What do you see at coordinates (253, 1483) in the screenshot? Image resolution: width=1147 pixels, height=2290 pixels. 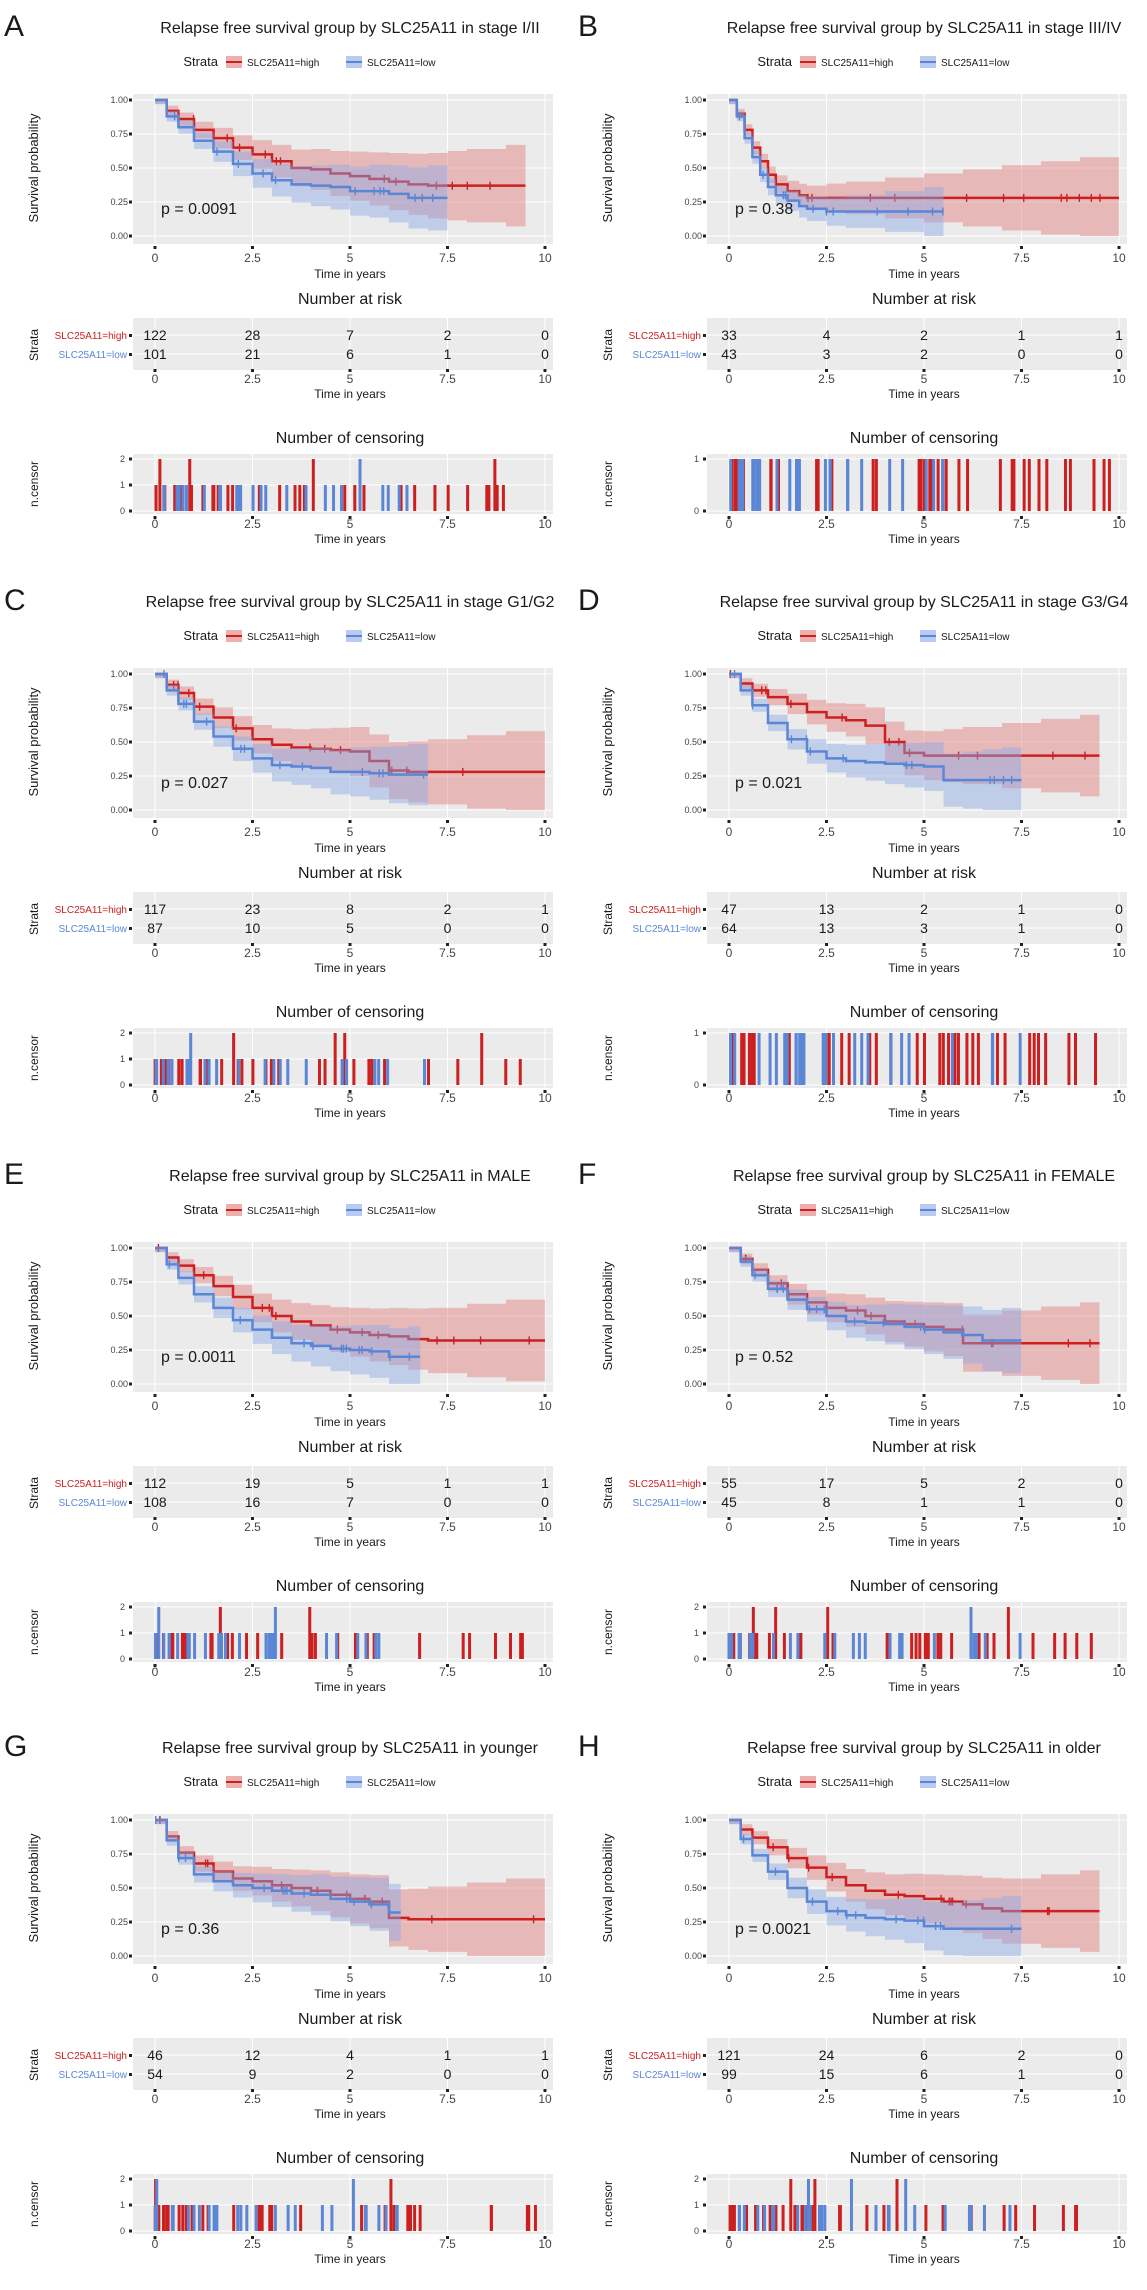 I see `risk-value-high: 19` at bounding box center [253, 1483].